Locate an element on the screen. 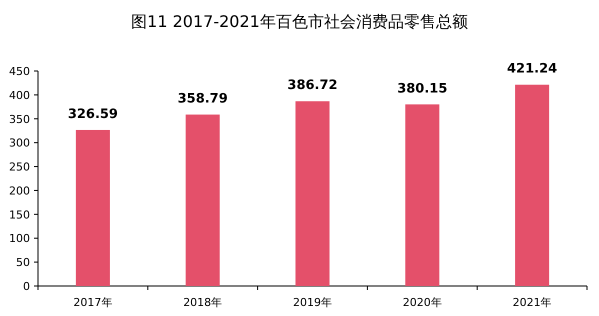 The image size is (599, 316). y-tick-label: 350 is located at coordinates (19, 119).